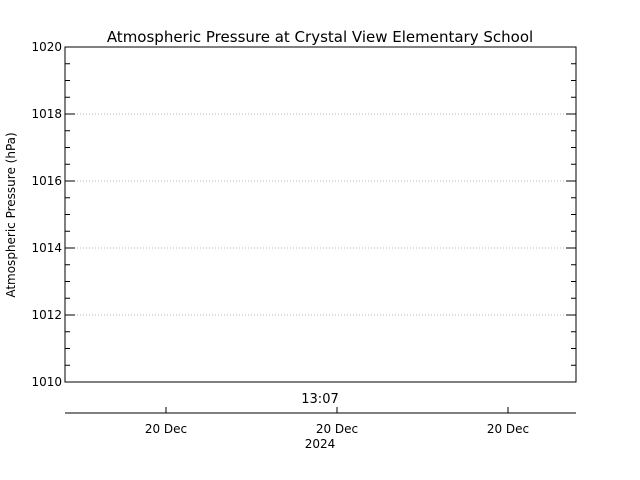  Describe the element at coordinates (46, 315) in the screenshot. I see `y-tick-label: 1012` at that location.